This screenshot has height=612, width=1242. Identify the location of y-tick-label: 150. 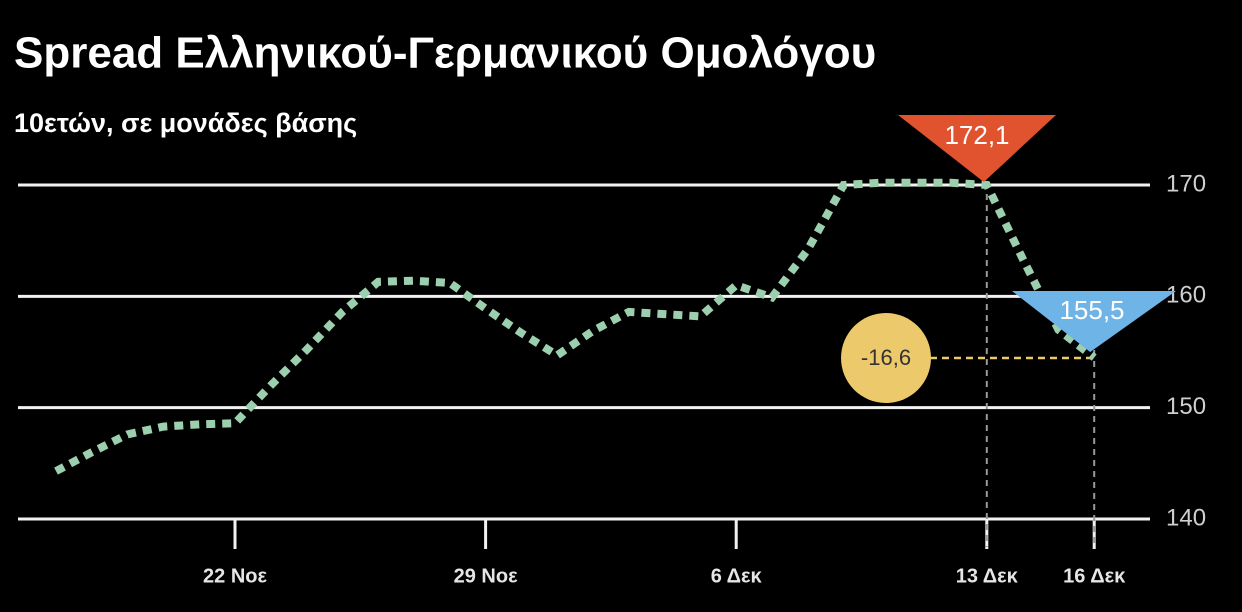
(1186, 406).